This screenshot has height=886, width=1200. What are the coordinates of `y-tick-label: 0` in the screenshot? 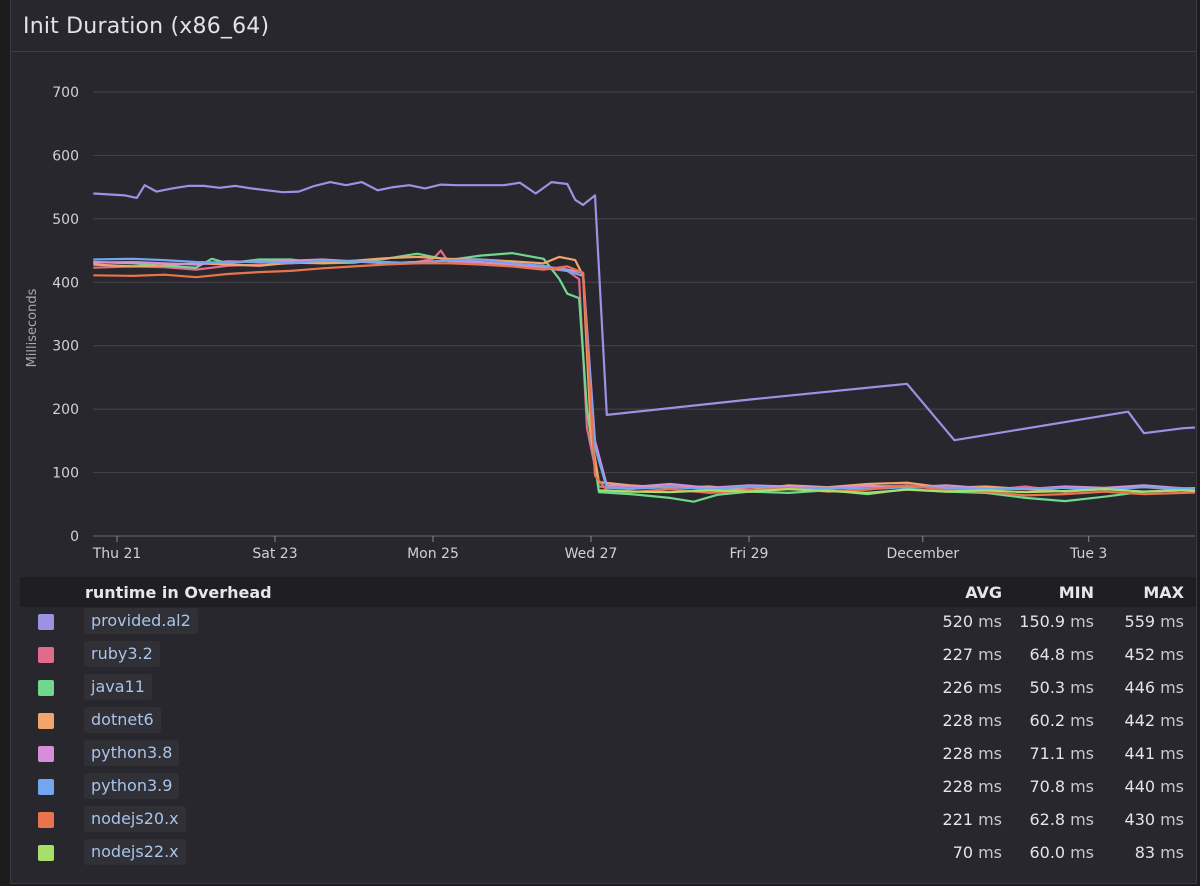 It's located at (74, 537).